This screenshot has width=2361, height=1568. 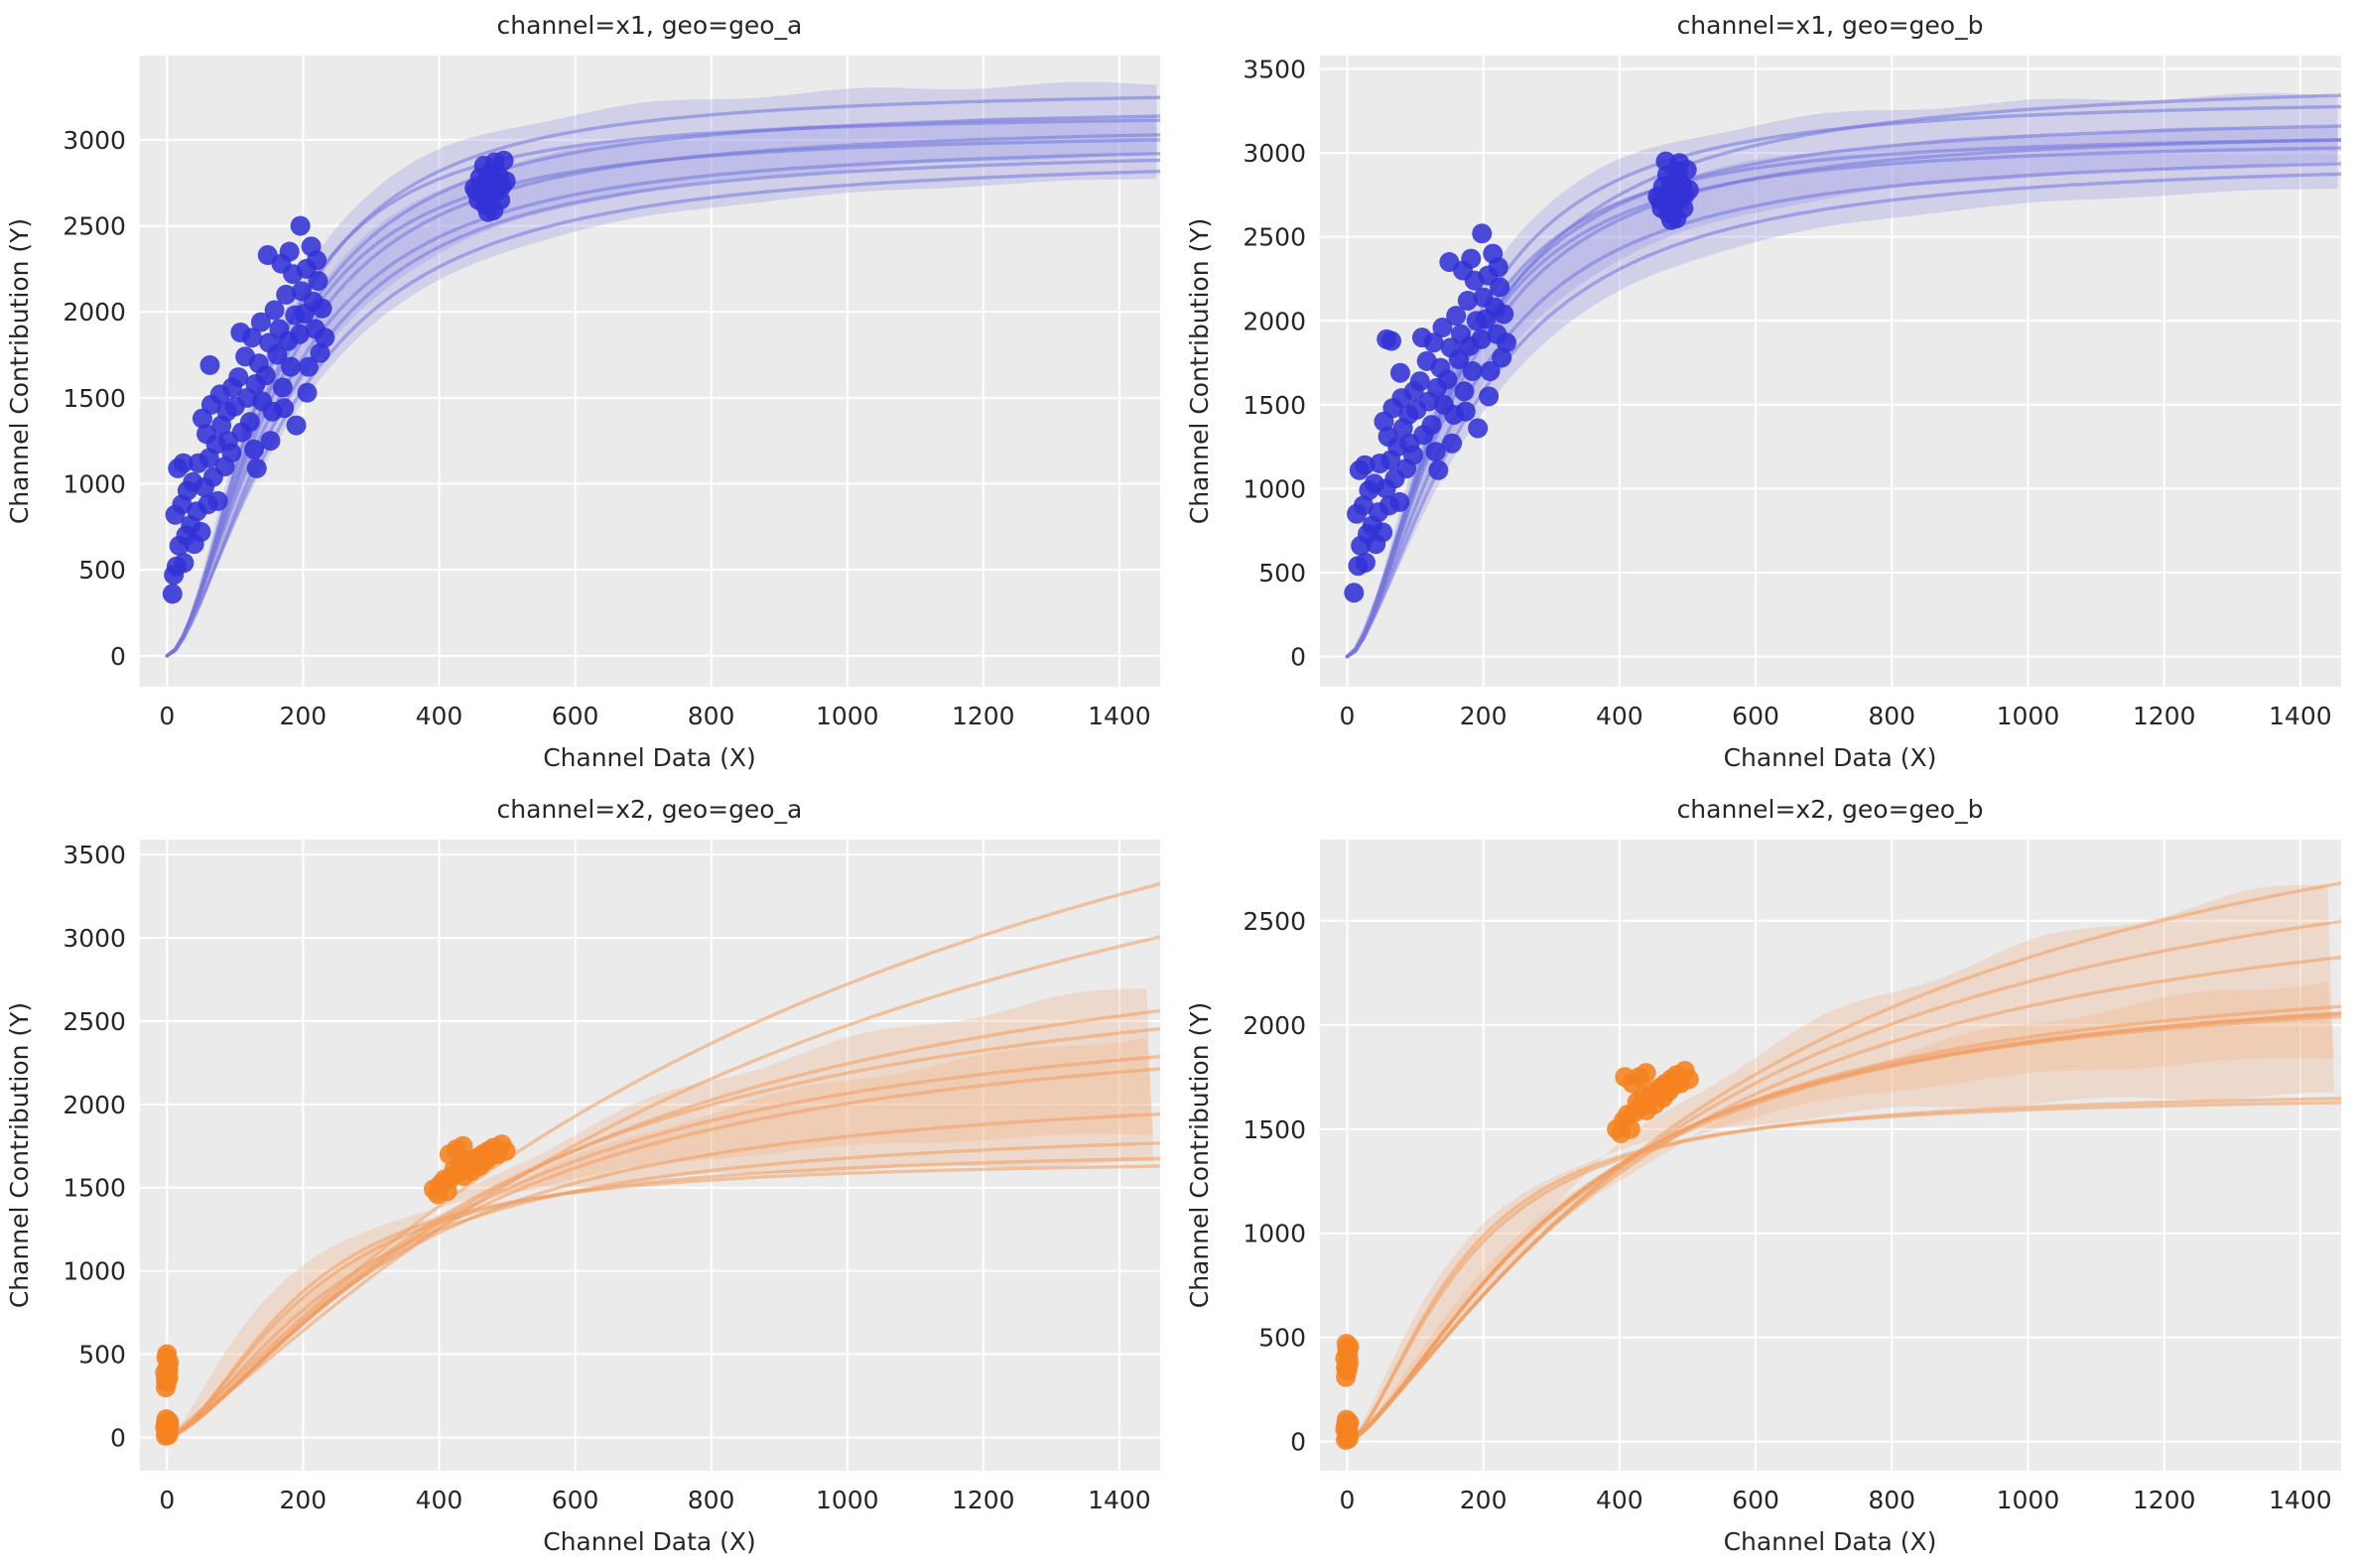 I want to click on uncertainty-band, so click(x=660, y=1213).